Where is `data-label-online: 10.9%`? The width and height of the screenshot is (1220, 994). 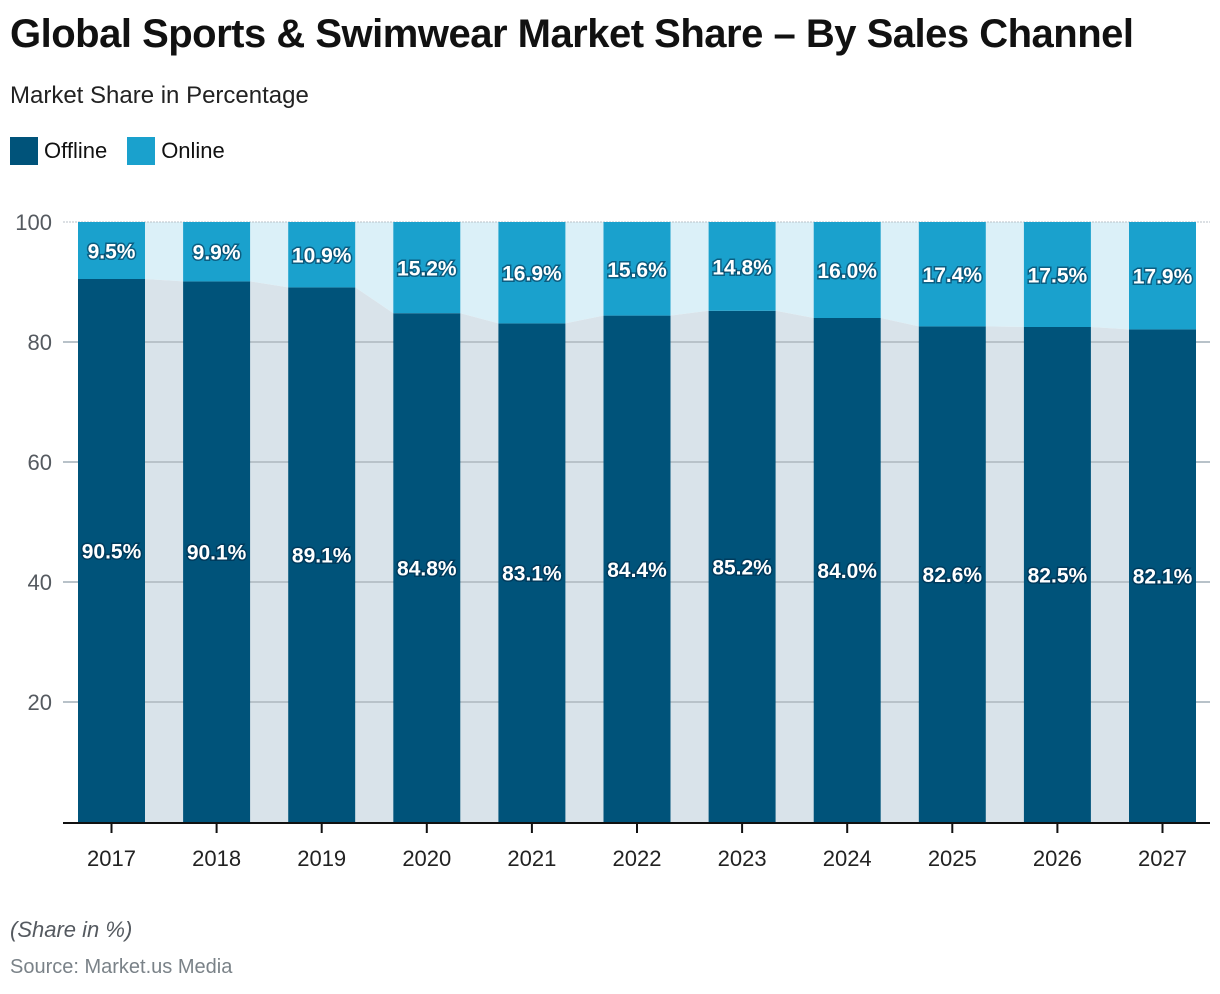
data-label-online: 10.9% is located at coordinates (322, 256).